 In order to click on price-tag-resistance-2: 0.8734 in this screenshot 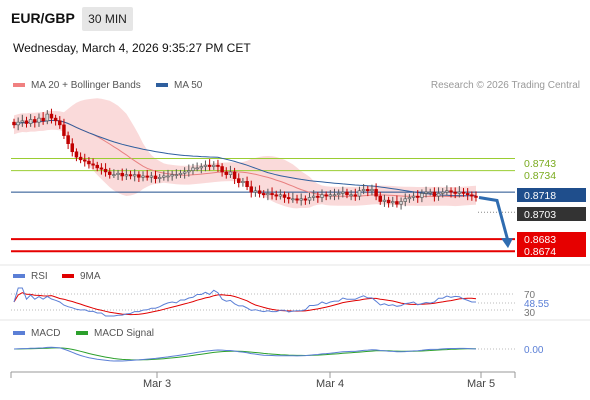, I will do `click(540, 176)`.